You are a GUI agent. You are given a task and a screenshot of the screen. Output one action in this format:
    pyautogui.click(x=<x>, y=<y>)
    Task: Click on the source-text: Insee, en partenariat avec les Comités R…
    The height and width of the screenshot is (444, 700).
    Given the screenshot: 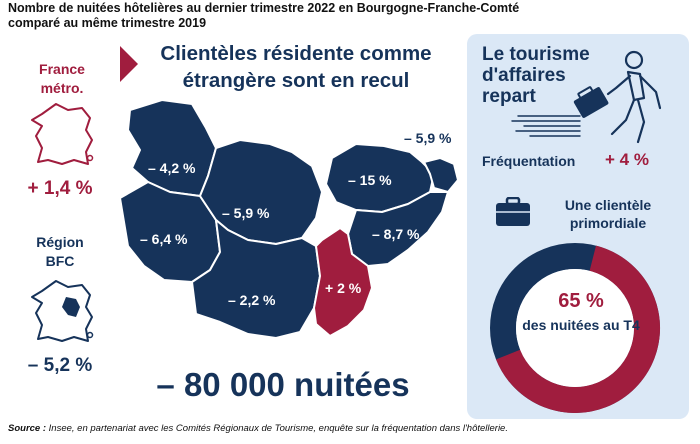 What is the action you would take?
    pyautogui.click(x=278, y=428)
    